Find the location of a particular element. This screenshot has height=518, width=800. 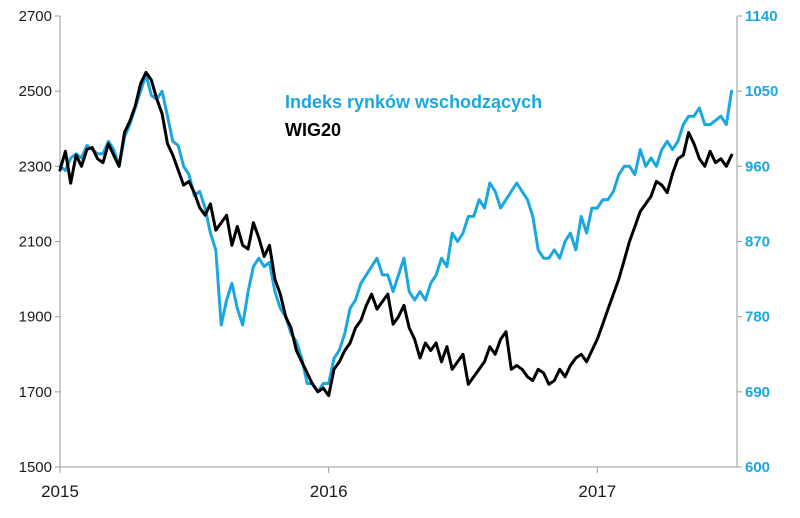

left-tick-label: 2700 is located at coordinates (35, 16).